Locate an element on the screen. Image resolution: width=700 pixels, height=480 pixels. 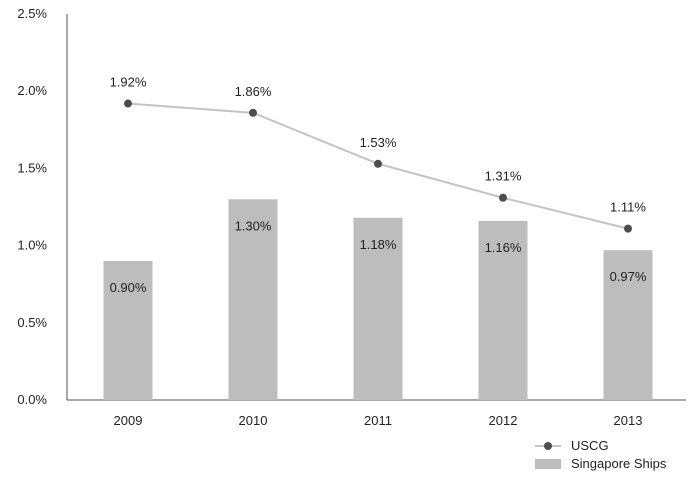
x-tick-label: 2012 is located at coordinates (503, 420).